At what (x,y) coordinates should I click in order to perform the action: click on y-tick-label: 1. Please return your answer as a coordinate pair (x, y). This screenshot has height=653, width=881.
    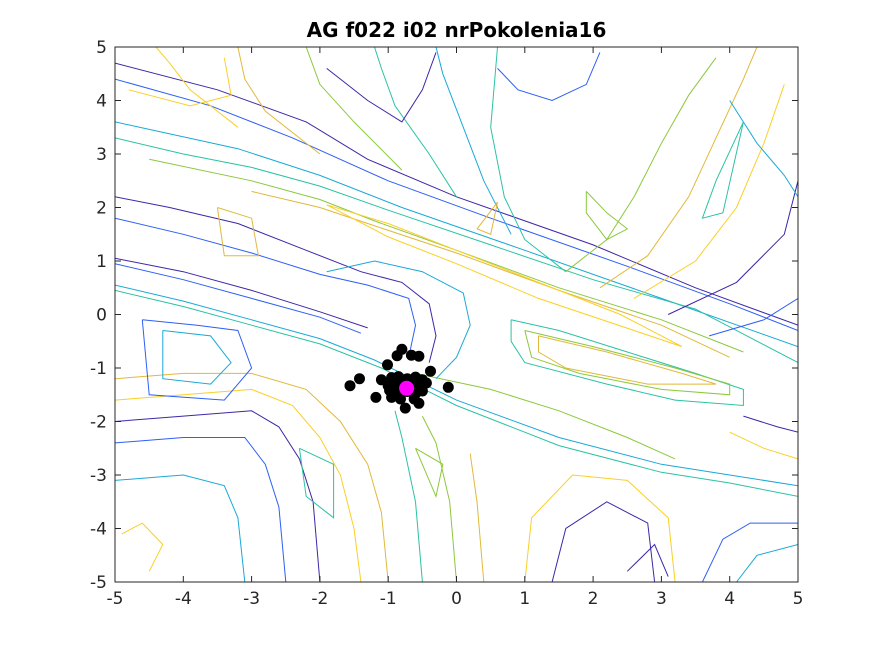
    Looking at the image, I should click on (101, 262).